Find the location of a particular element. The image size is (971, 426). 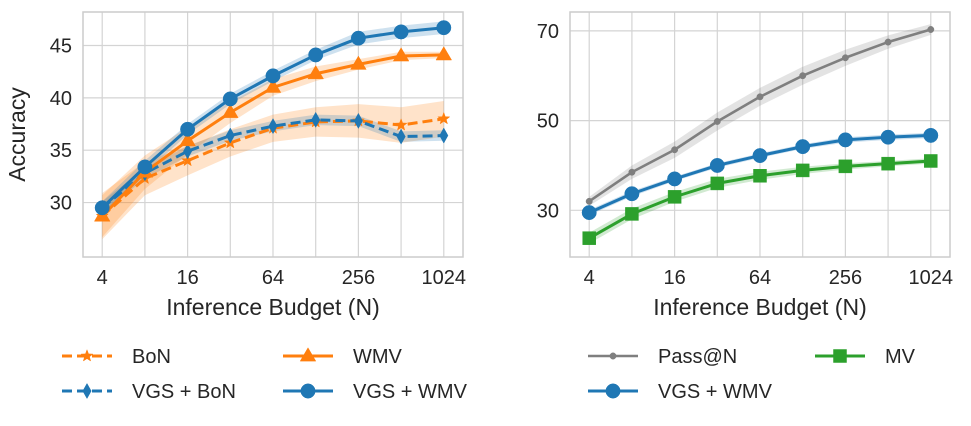

left-xlabel: Inference Budget (N) is located at coordinates (273, 307).